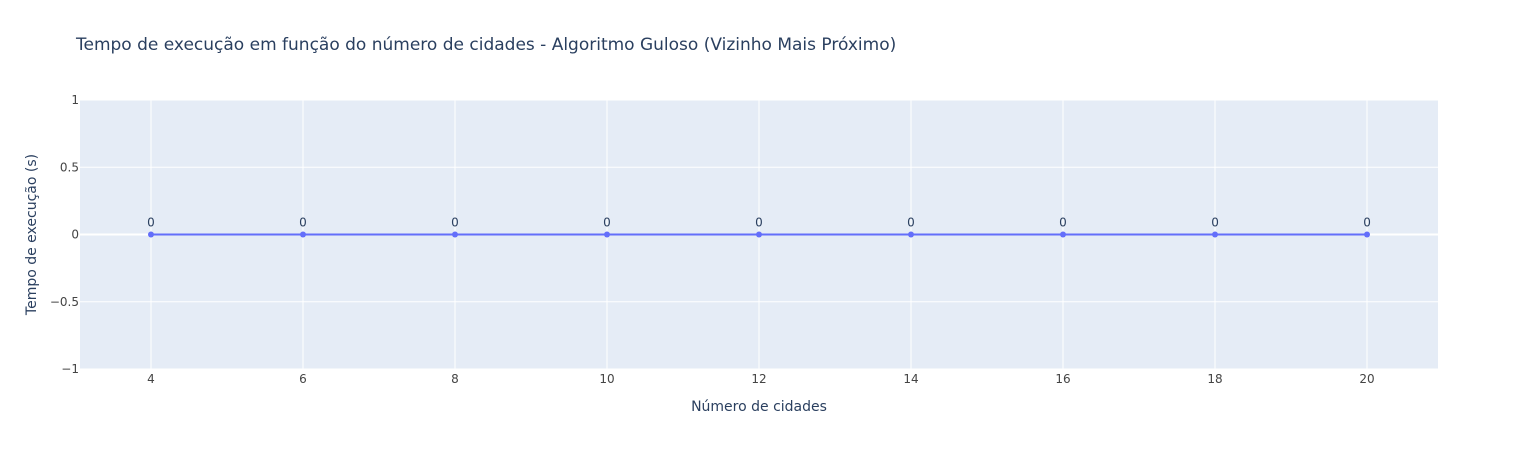 The height and width of the screenshot is (454, 1518). I want to click on y-tick-label: 0, so click(75, 235).